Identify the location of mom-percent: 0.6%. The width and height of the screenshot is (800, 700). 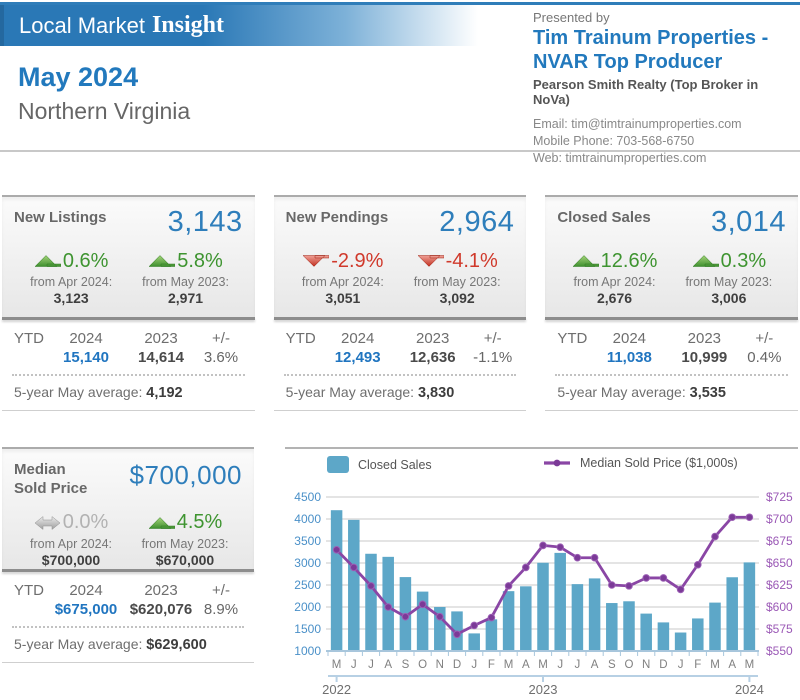
(85, 260).